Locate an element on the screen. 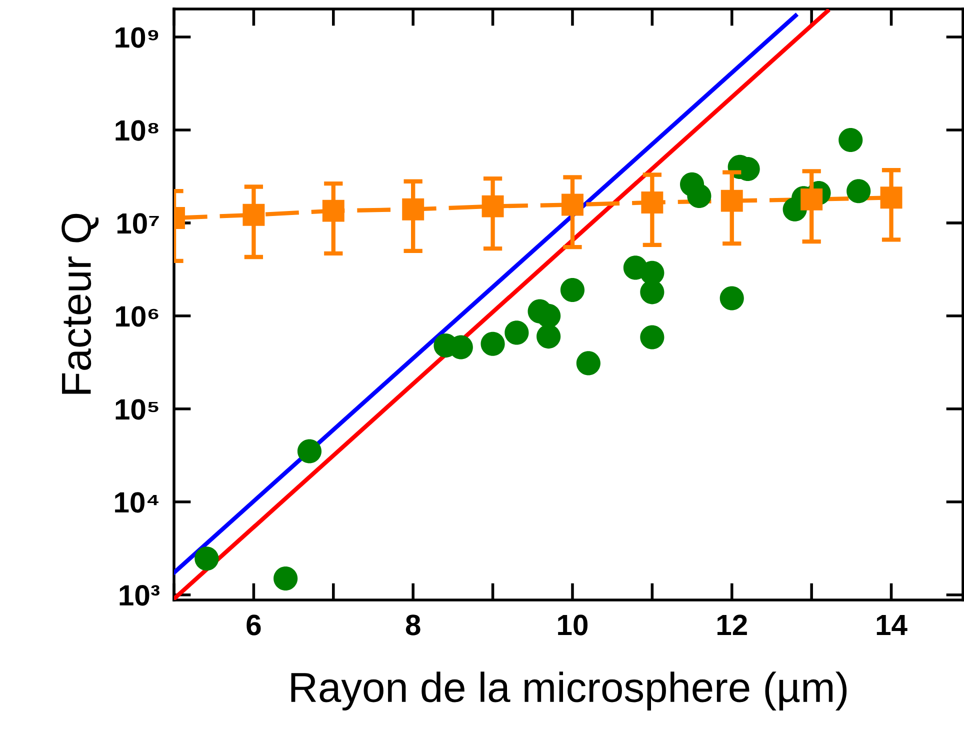 This screenshot has height=733, width=964. y-tick-label: 10⁷ is located at coordinates (138, 223).